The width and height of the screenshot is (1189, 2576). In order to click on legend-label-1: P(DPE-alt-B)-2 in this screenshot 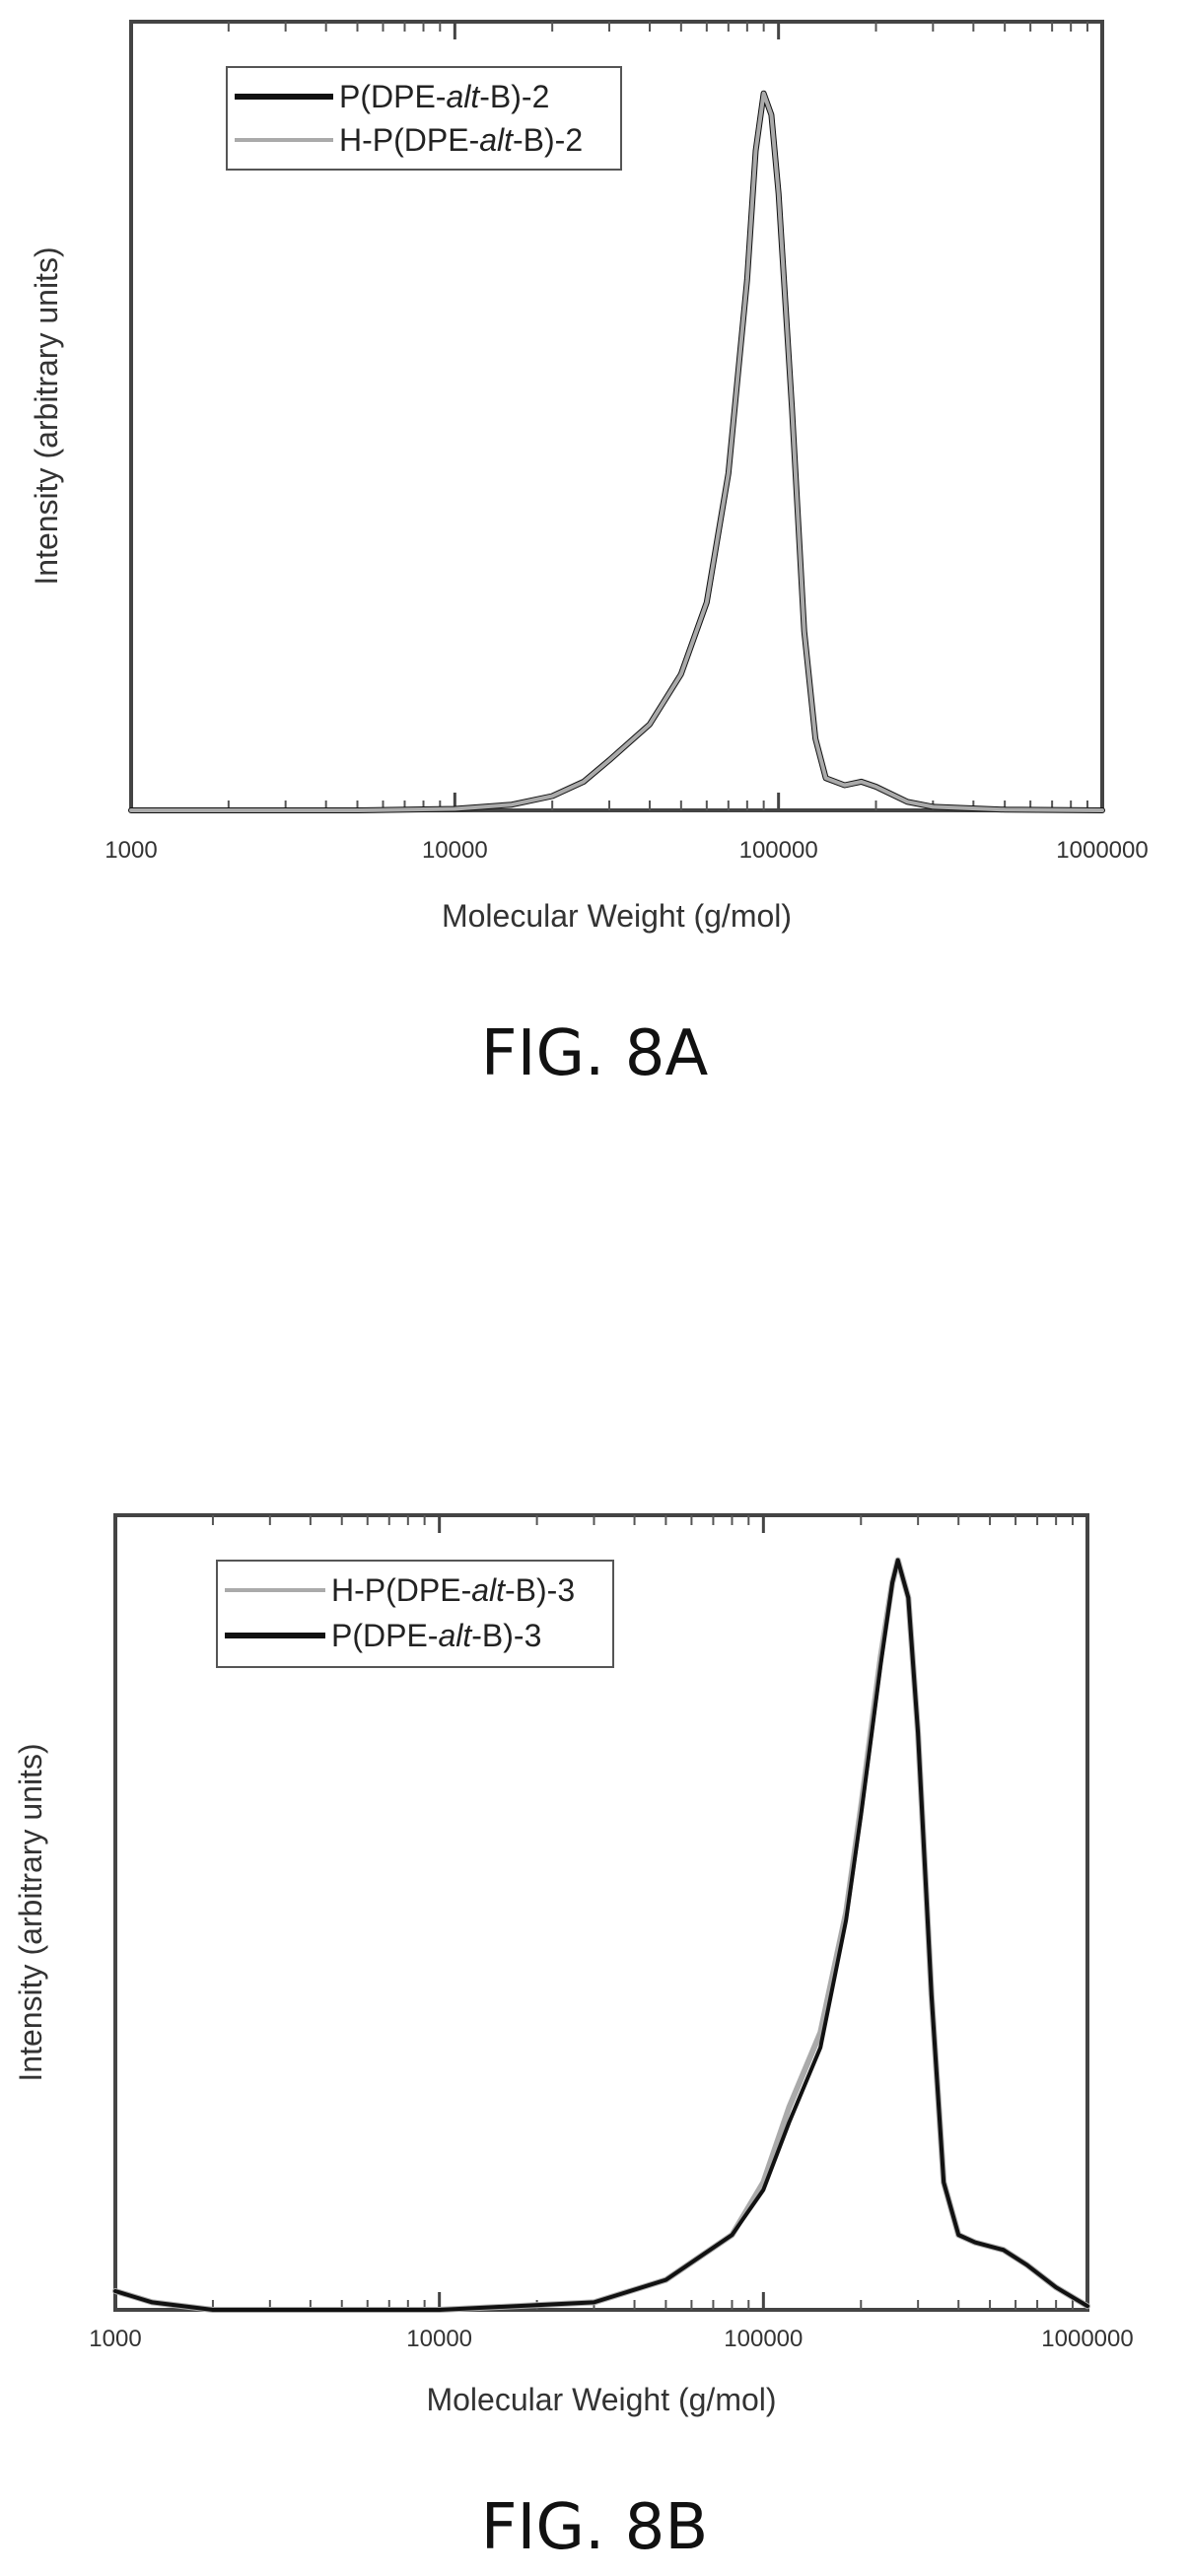, I will do `click(444, 96)`.